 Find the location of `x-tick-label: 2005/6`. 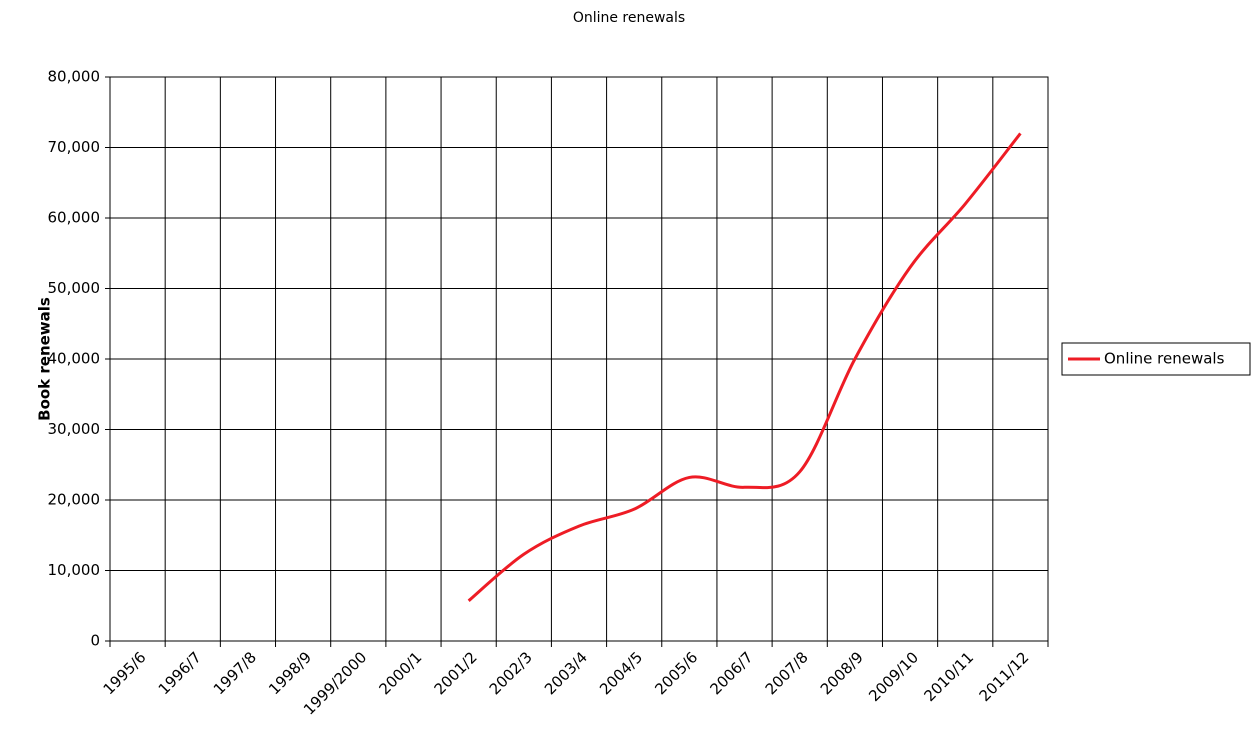

x-tick-label: 2005/6 is located at coordinates (676, 673).